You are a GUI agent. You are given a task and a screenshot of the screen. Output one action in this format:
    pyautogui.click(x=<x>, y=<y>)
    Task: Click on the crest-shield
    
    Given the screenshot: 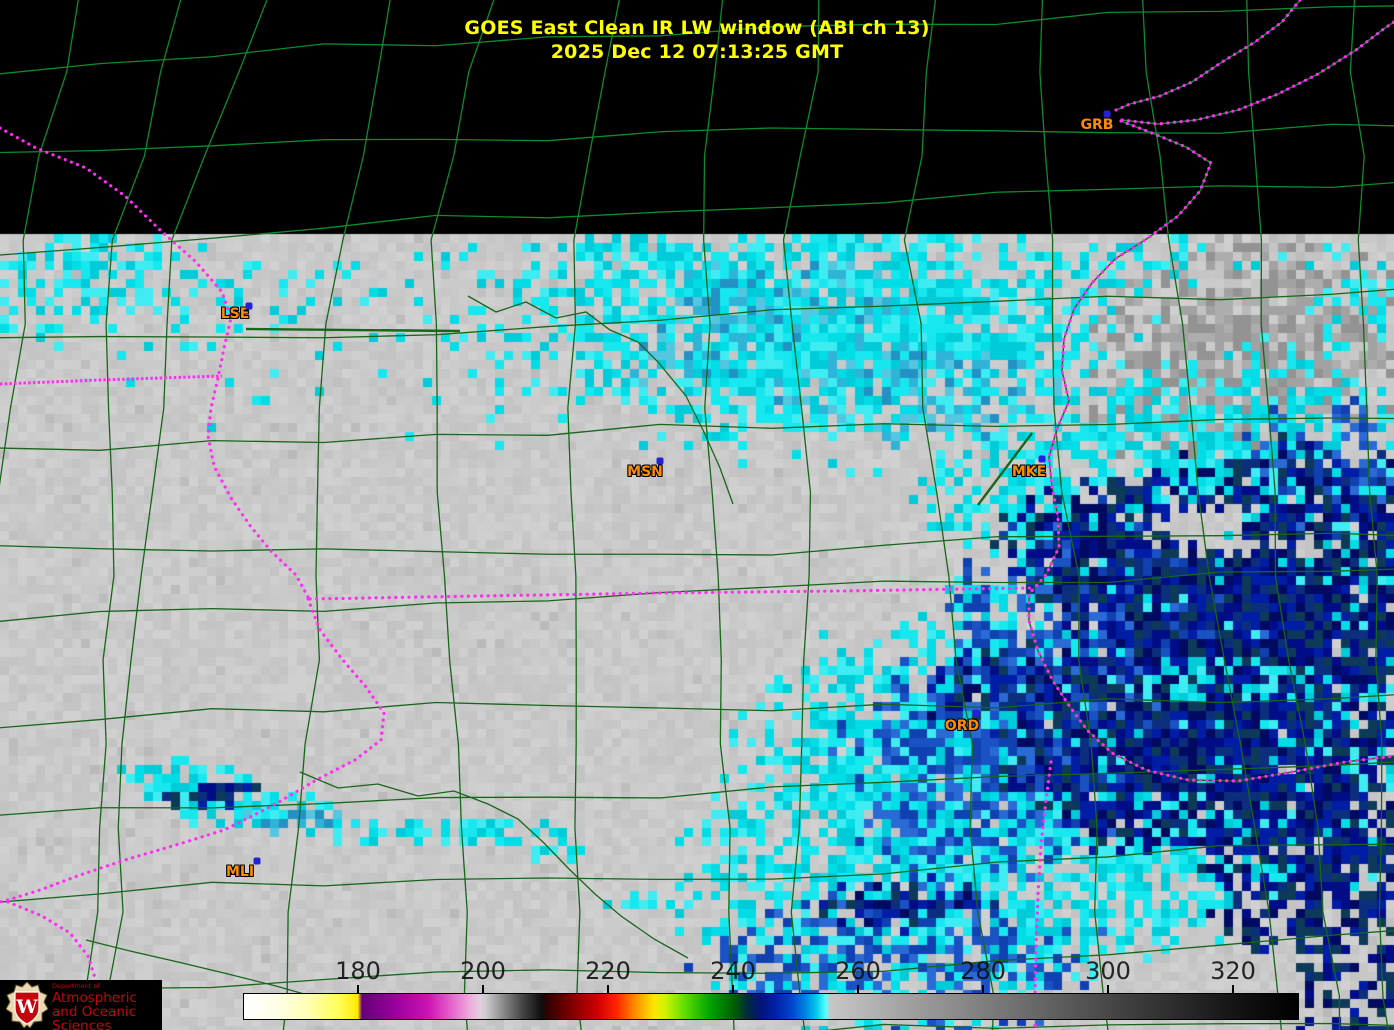 What is the action you would take?
    pyautogui.click(x=27, y=1008)
    